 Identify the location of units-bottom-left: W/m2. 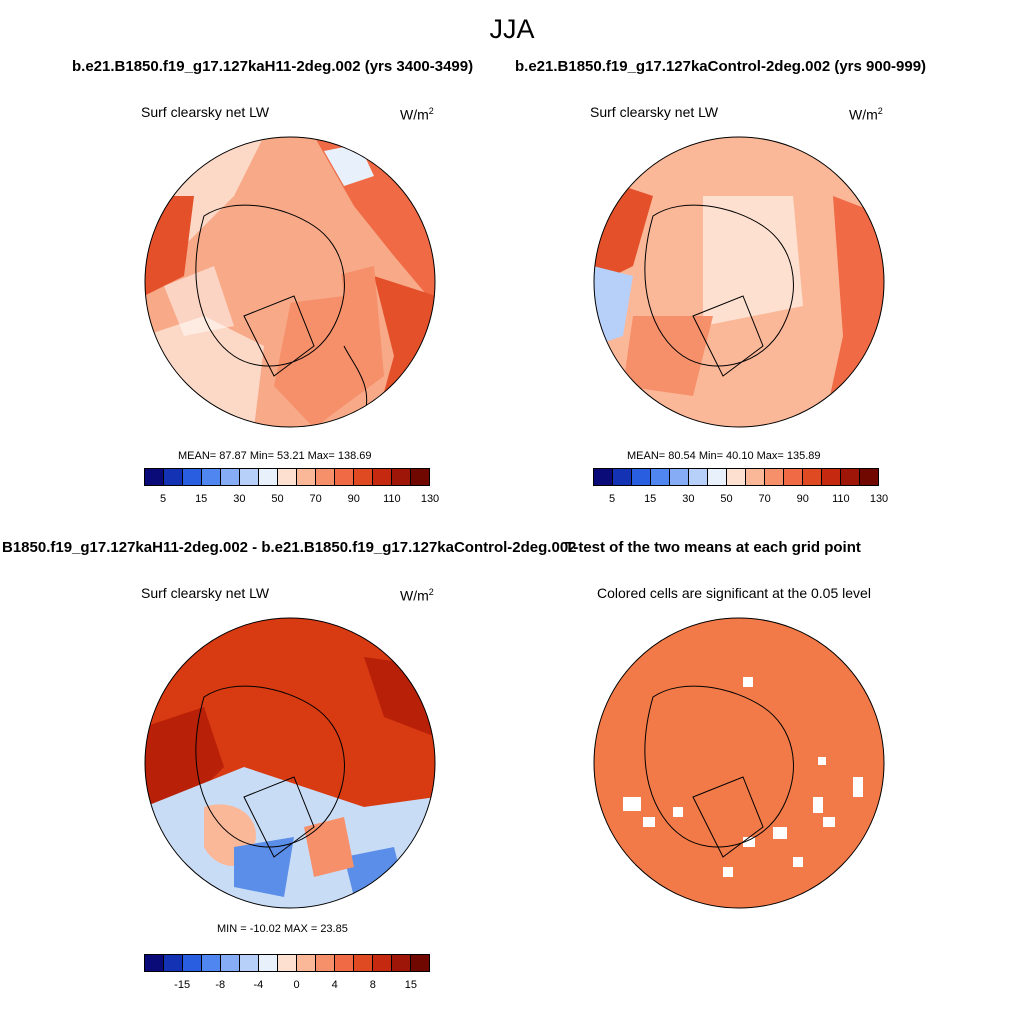
(417, 595).